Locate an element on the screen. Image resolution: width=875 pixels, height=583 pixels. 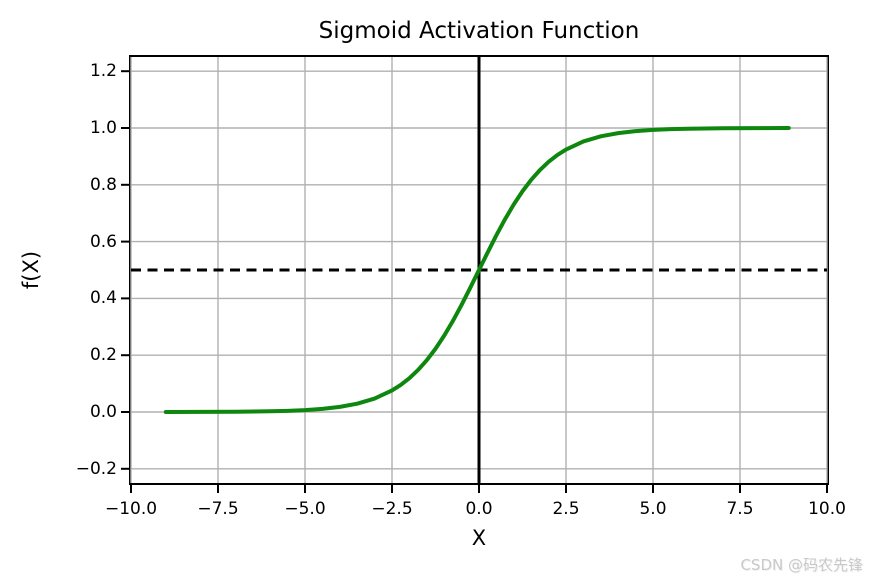
x-tick-label: −5.0 is located at coordinates (305, 509).